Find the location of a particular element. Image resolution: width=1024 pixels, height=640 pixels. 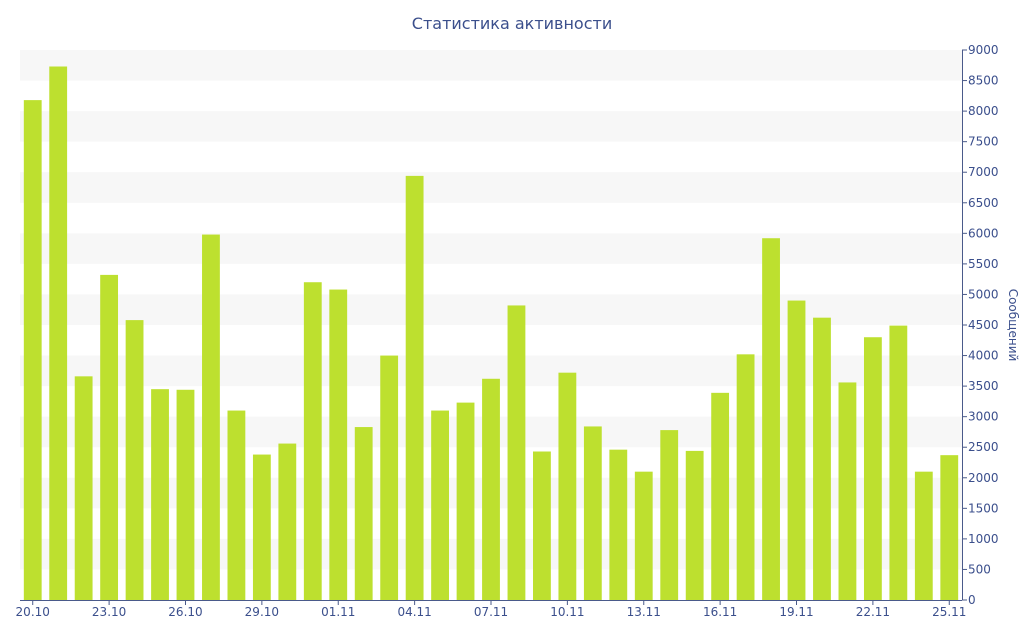

bar-09.11 is located at coordinates (542, 525).